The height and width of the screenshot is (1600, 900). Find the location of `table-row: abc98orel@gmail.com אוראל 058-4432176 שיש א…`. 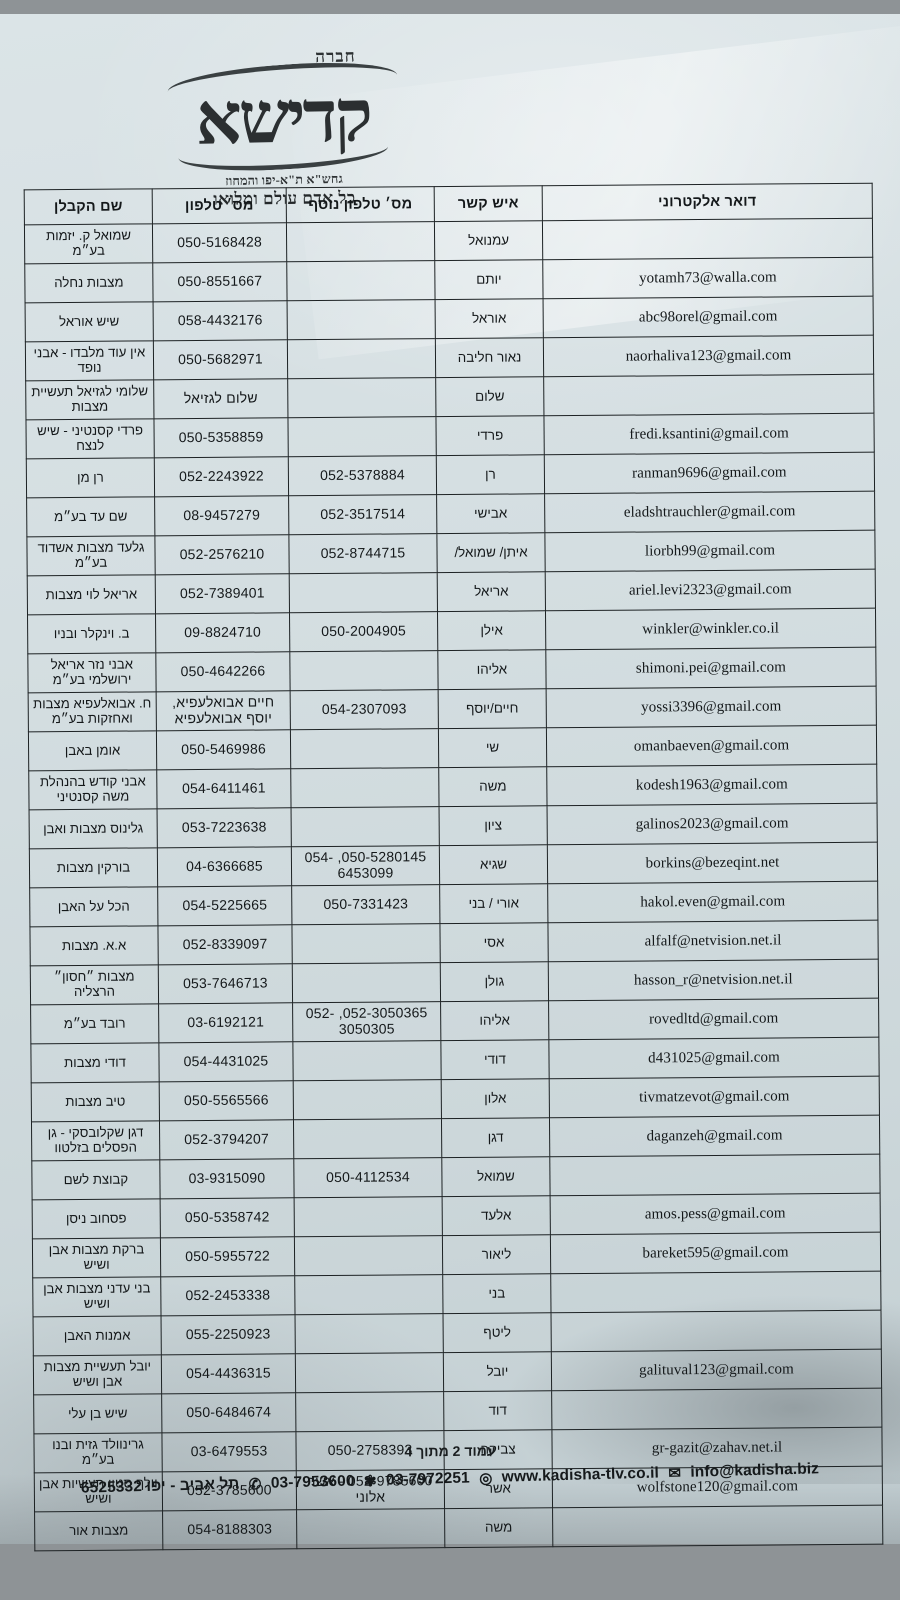

table-row: abc98orel@gmail.com אוראל 058-4432176 שיש א… is located at coordinates (449, 319).